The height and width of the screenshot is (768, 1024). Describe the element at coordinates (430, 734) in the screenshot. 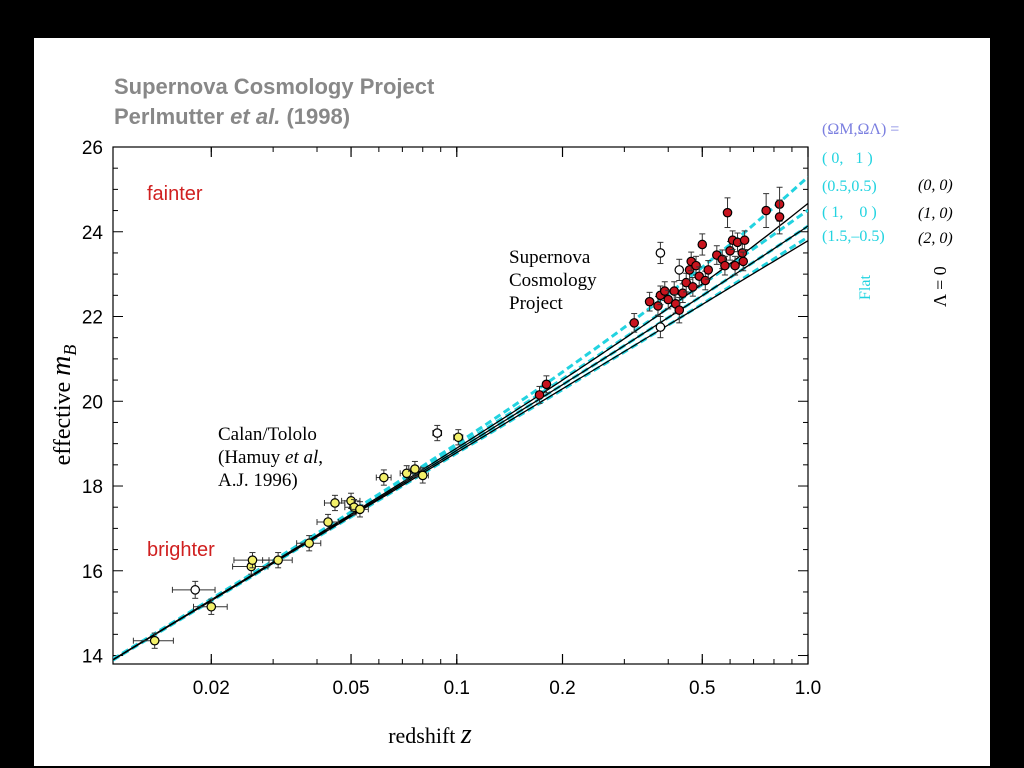

I see `x-axis-label: redshift z` at that location.